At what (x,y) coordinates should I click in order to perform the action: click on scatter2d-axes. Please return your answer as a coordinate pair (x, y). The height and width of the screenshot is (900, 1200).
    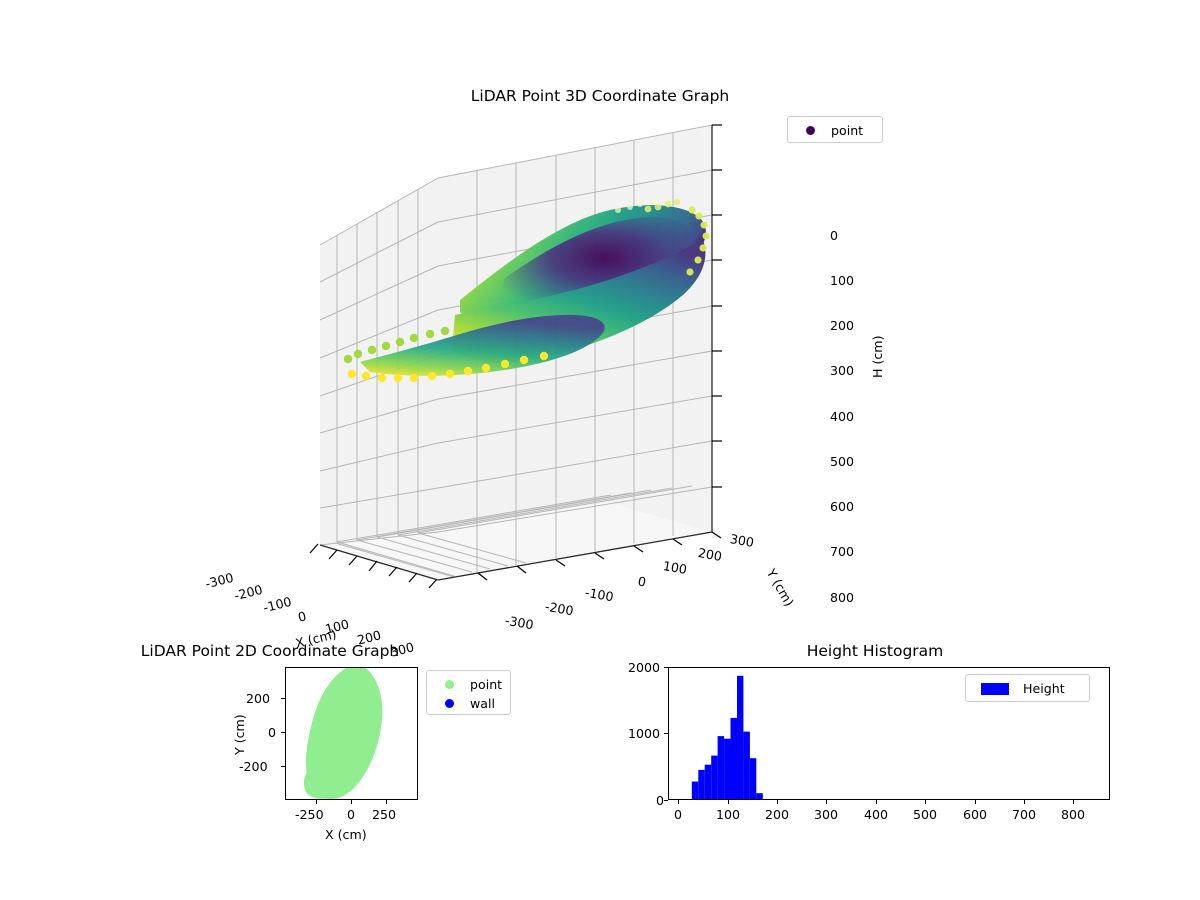
    Looking at the image, I should click on (351, 733).